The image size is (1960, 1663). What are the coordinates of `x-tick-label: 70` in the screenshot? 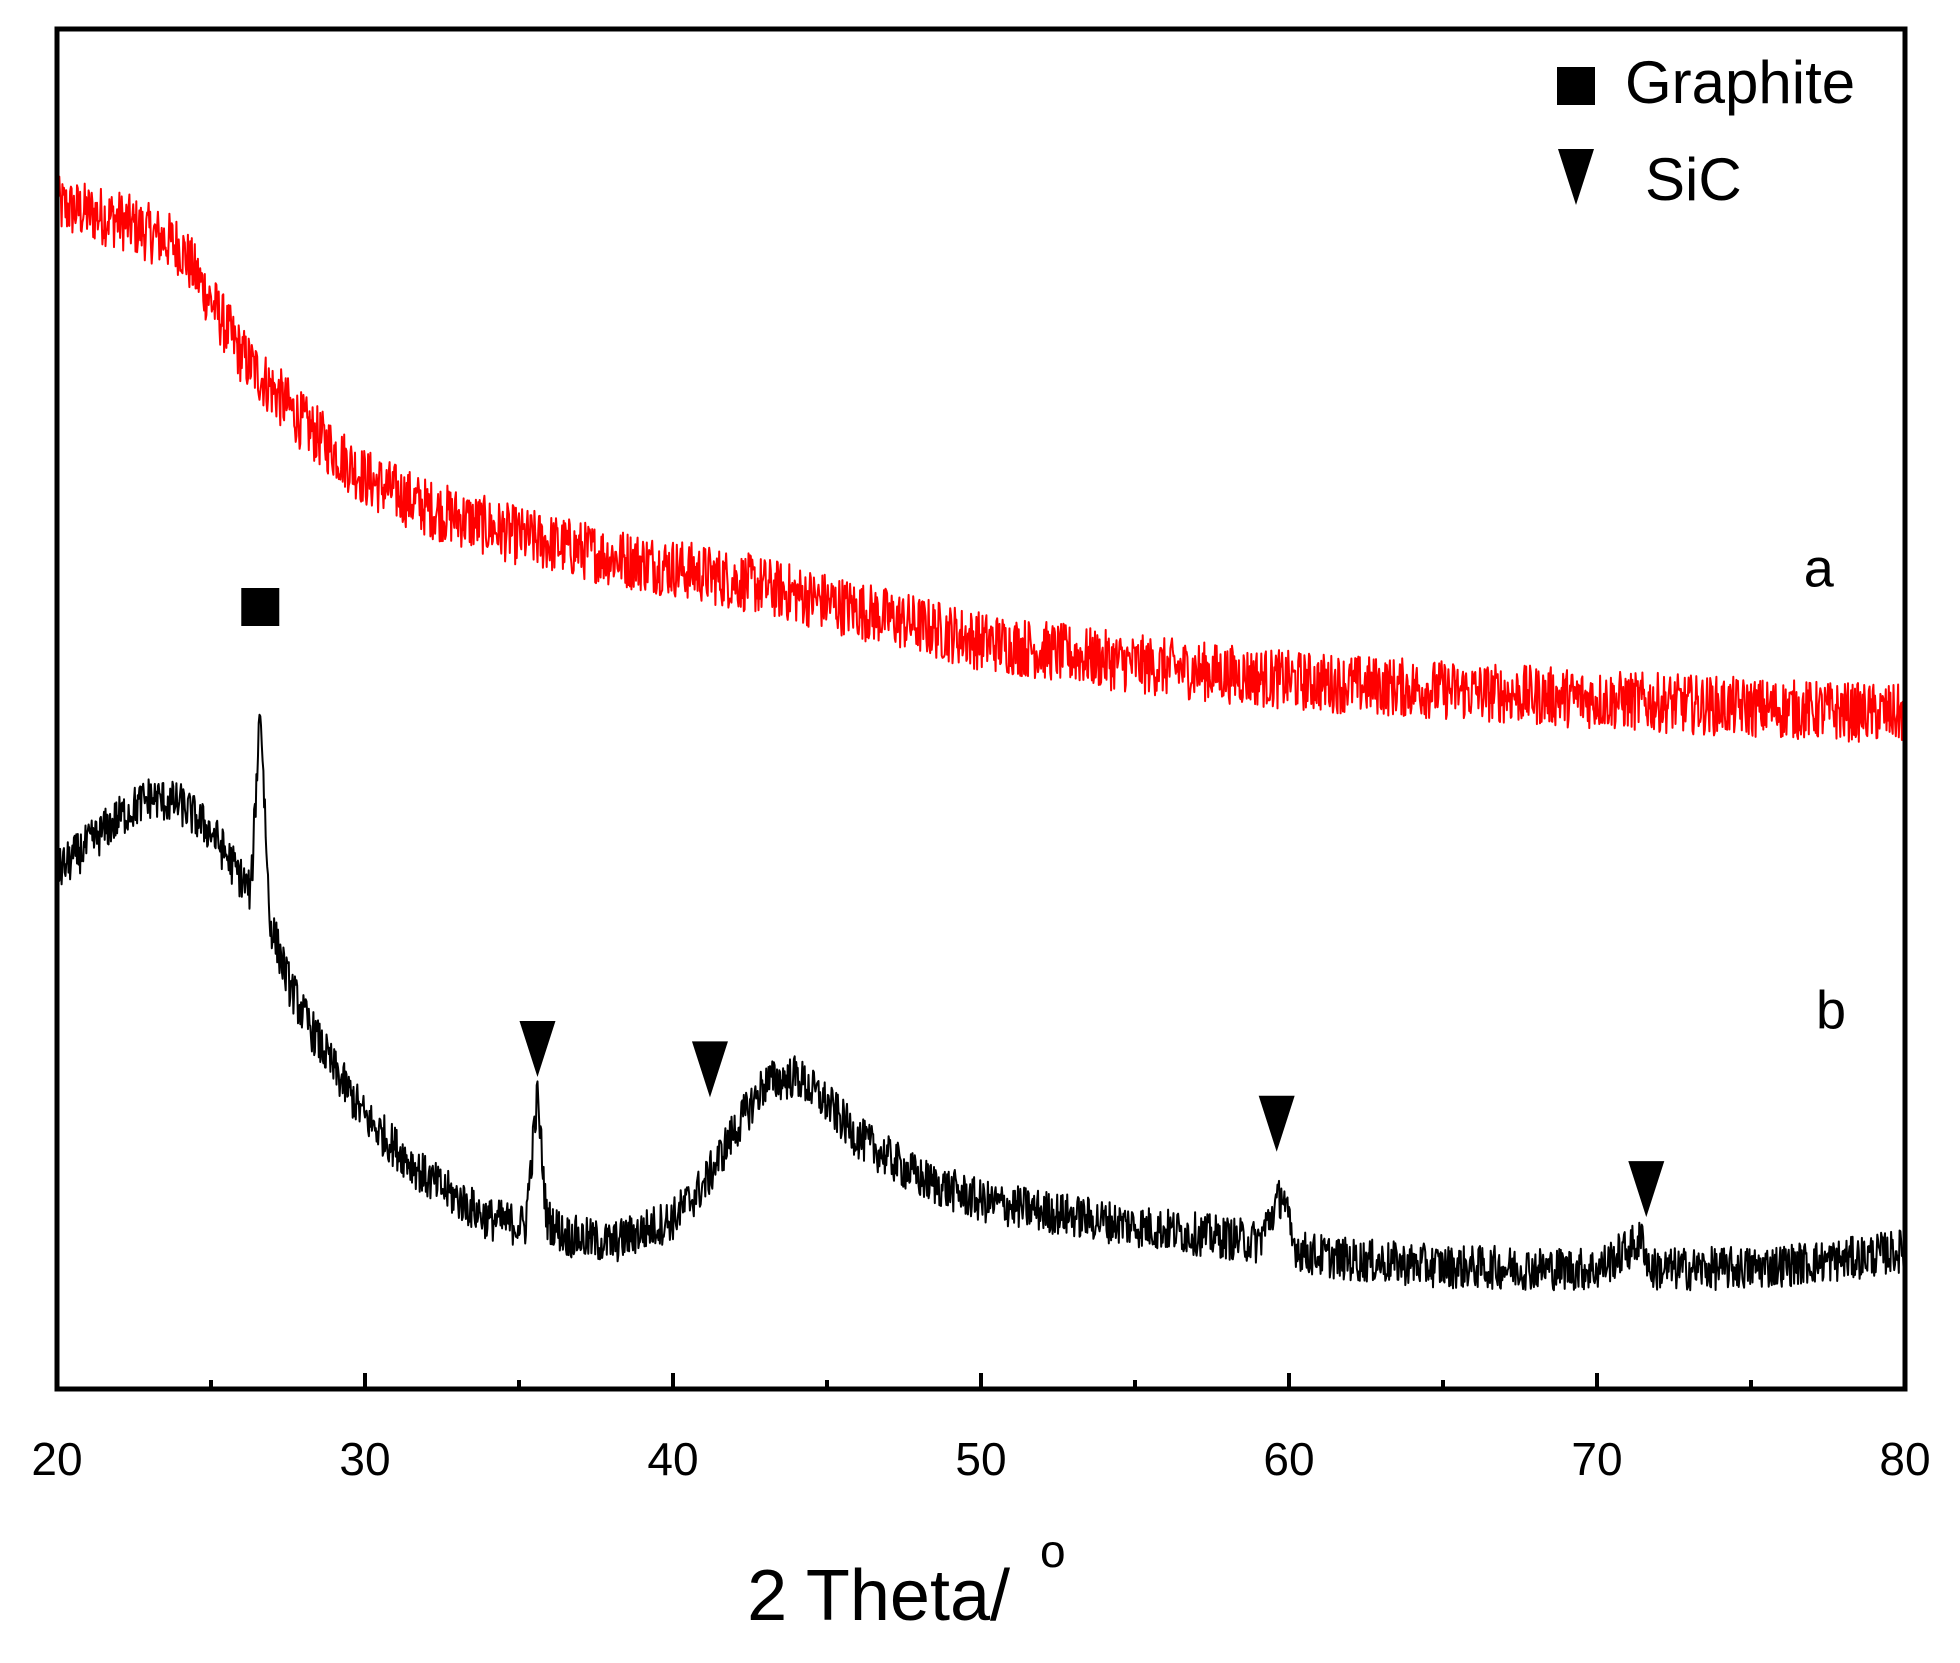 It's located at (1596, 1459).